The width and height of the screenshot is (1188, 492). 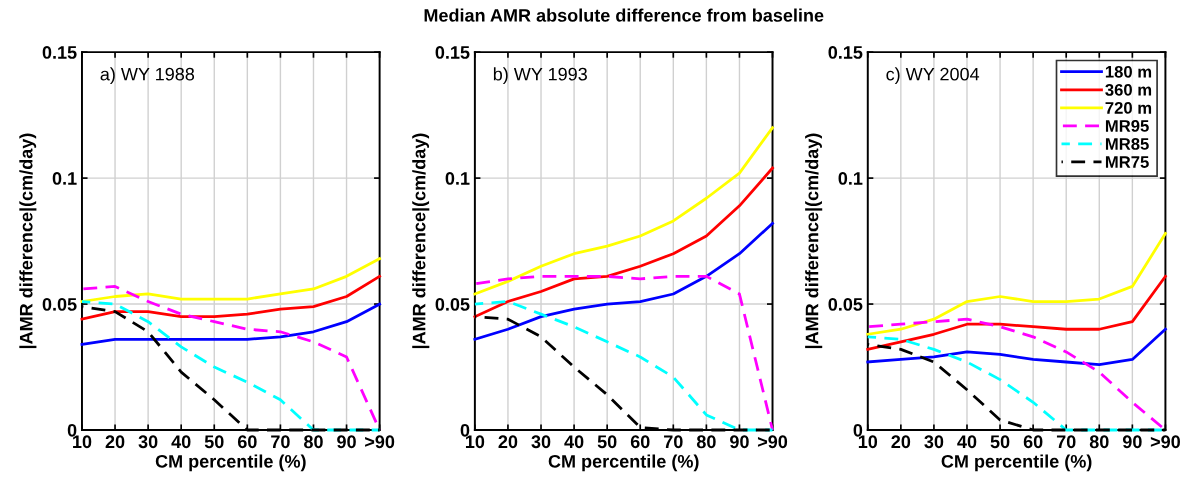 What do you see at coordinates (624, 15) in the screenshot?
I see `chart-title: Median AMR absolute difference from baseline` at bounding box center [624, 15].